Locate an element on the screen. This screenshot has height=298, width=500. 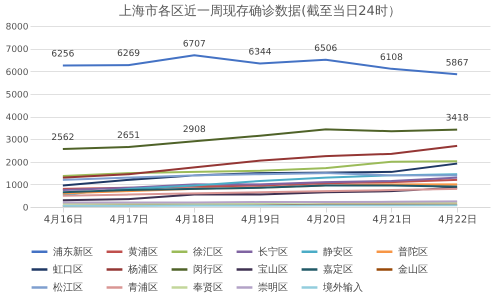
y-tick-label: 0 is located at coordinates (25, 209).